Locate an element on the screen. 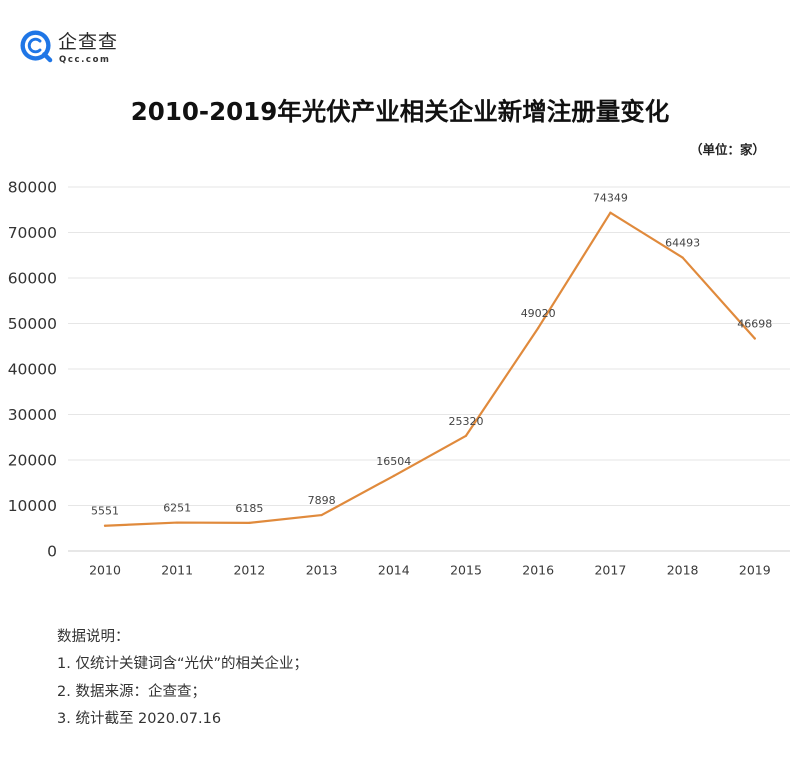 The image size is (800, 771). data-label: 16504 is located at coordinates (393, 461).